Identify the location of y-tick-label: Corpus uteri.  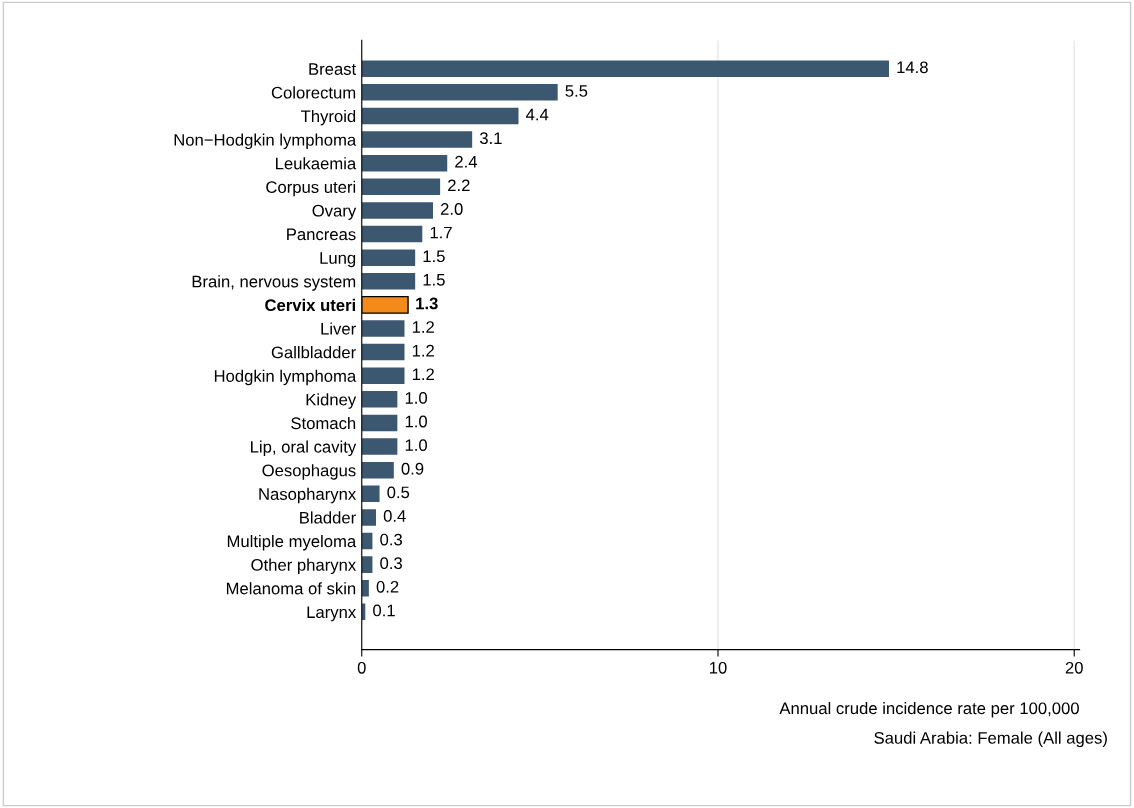
(311, 188).